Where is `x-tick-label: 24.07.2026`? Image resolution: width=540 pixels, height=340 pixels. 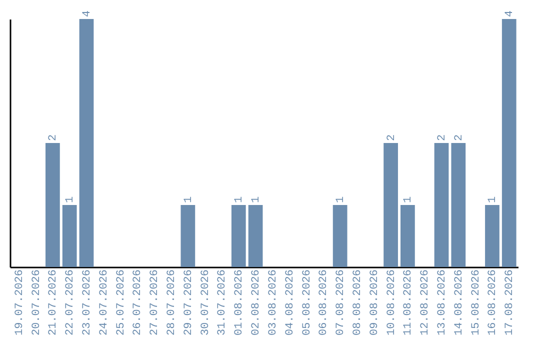
x-tick-label: 24.07.2026 is located at coordinates (104, 303).